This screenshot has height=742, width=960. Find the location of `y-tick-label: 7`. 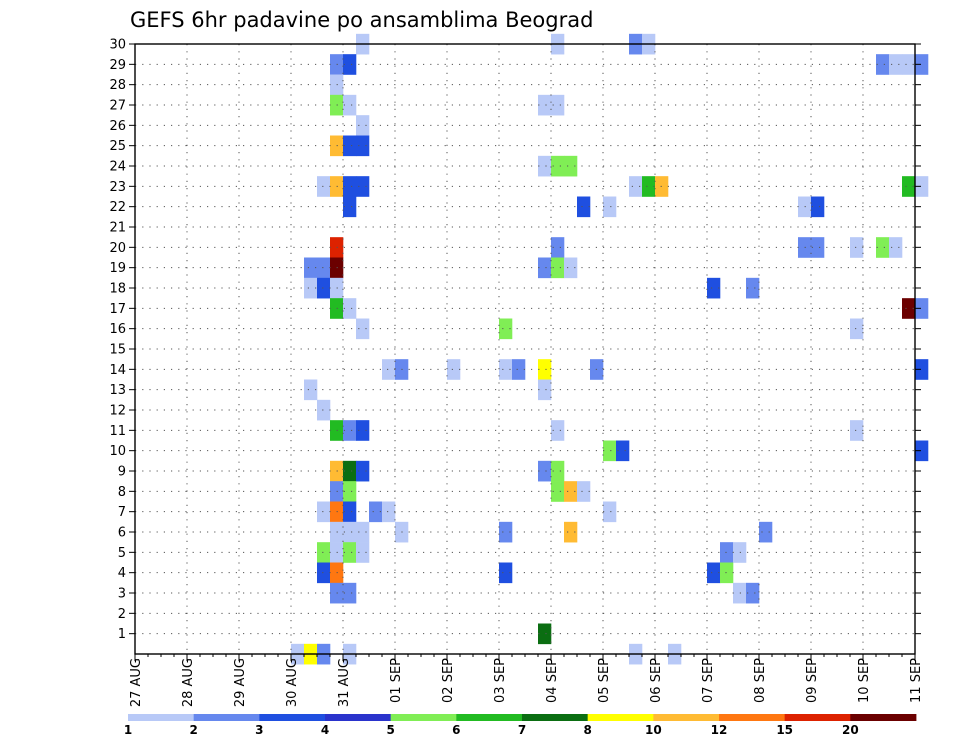

y-tick-label: 7 is located at coordinates (122, 512).